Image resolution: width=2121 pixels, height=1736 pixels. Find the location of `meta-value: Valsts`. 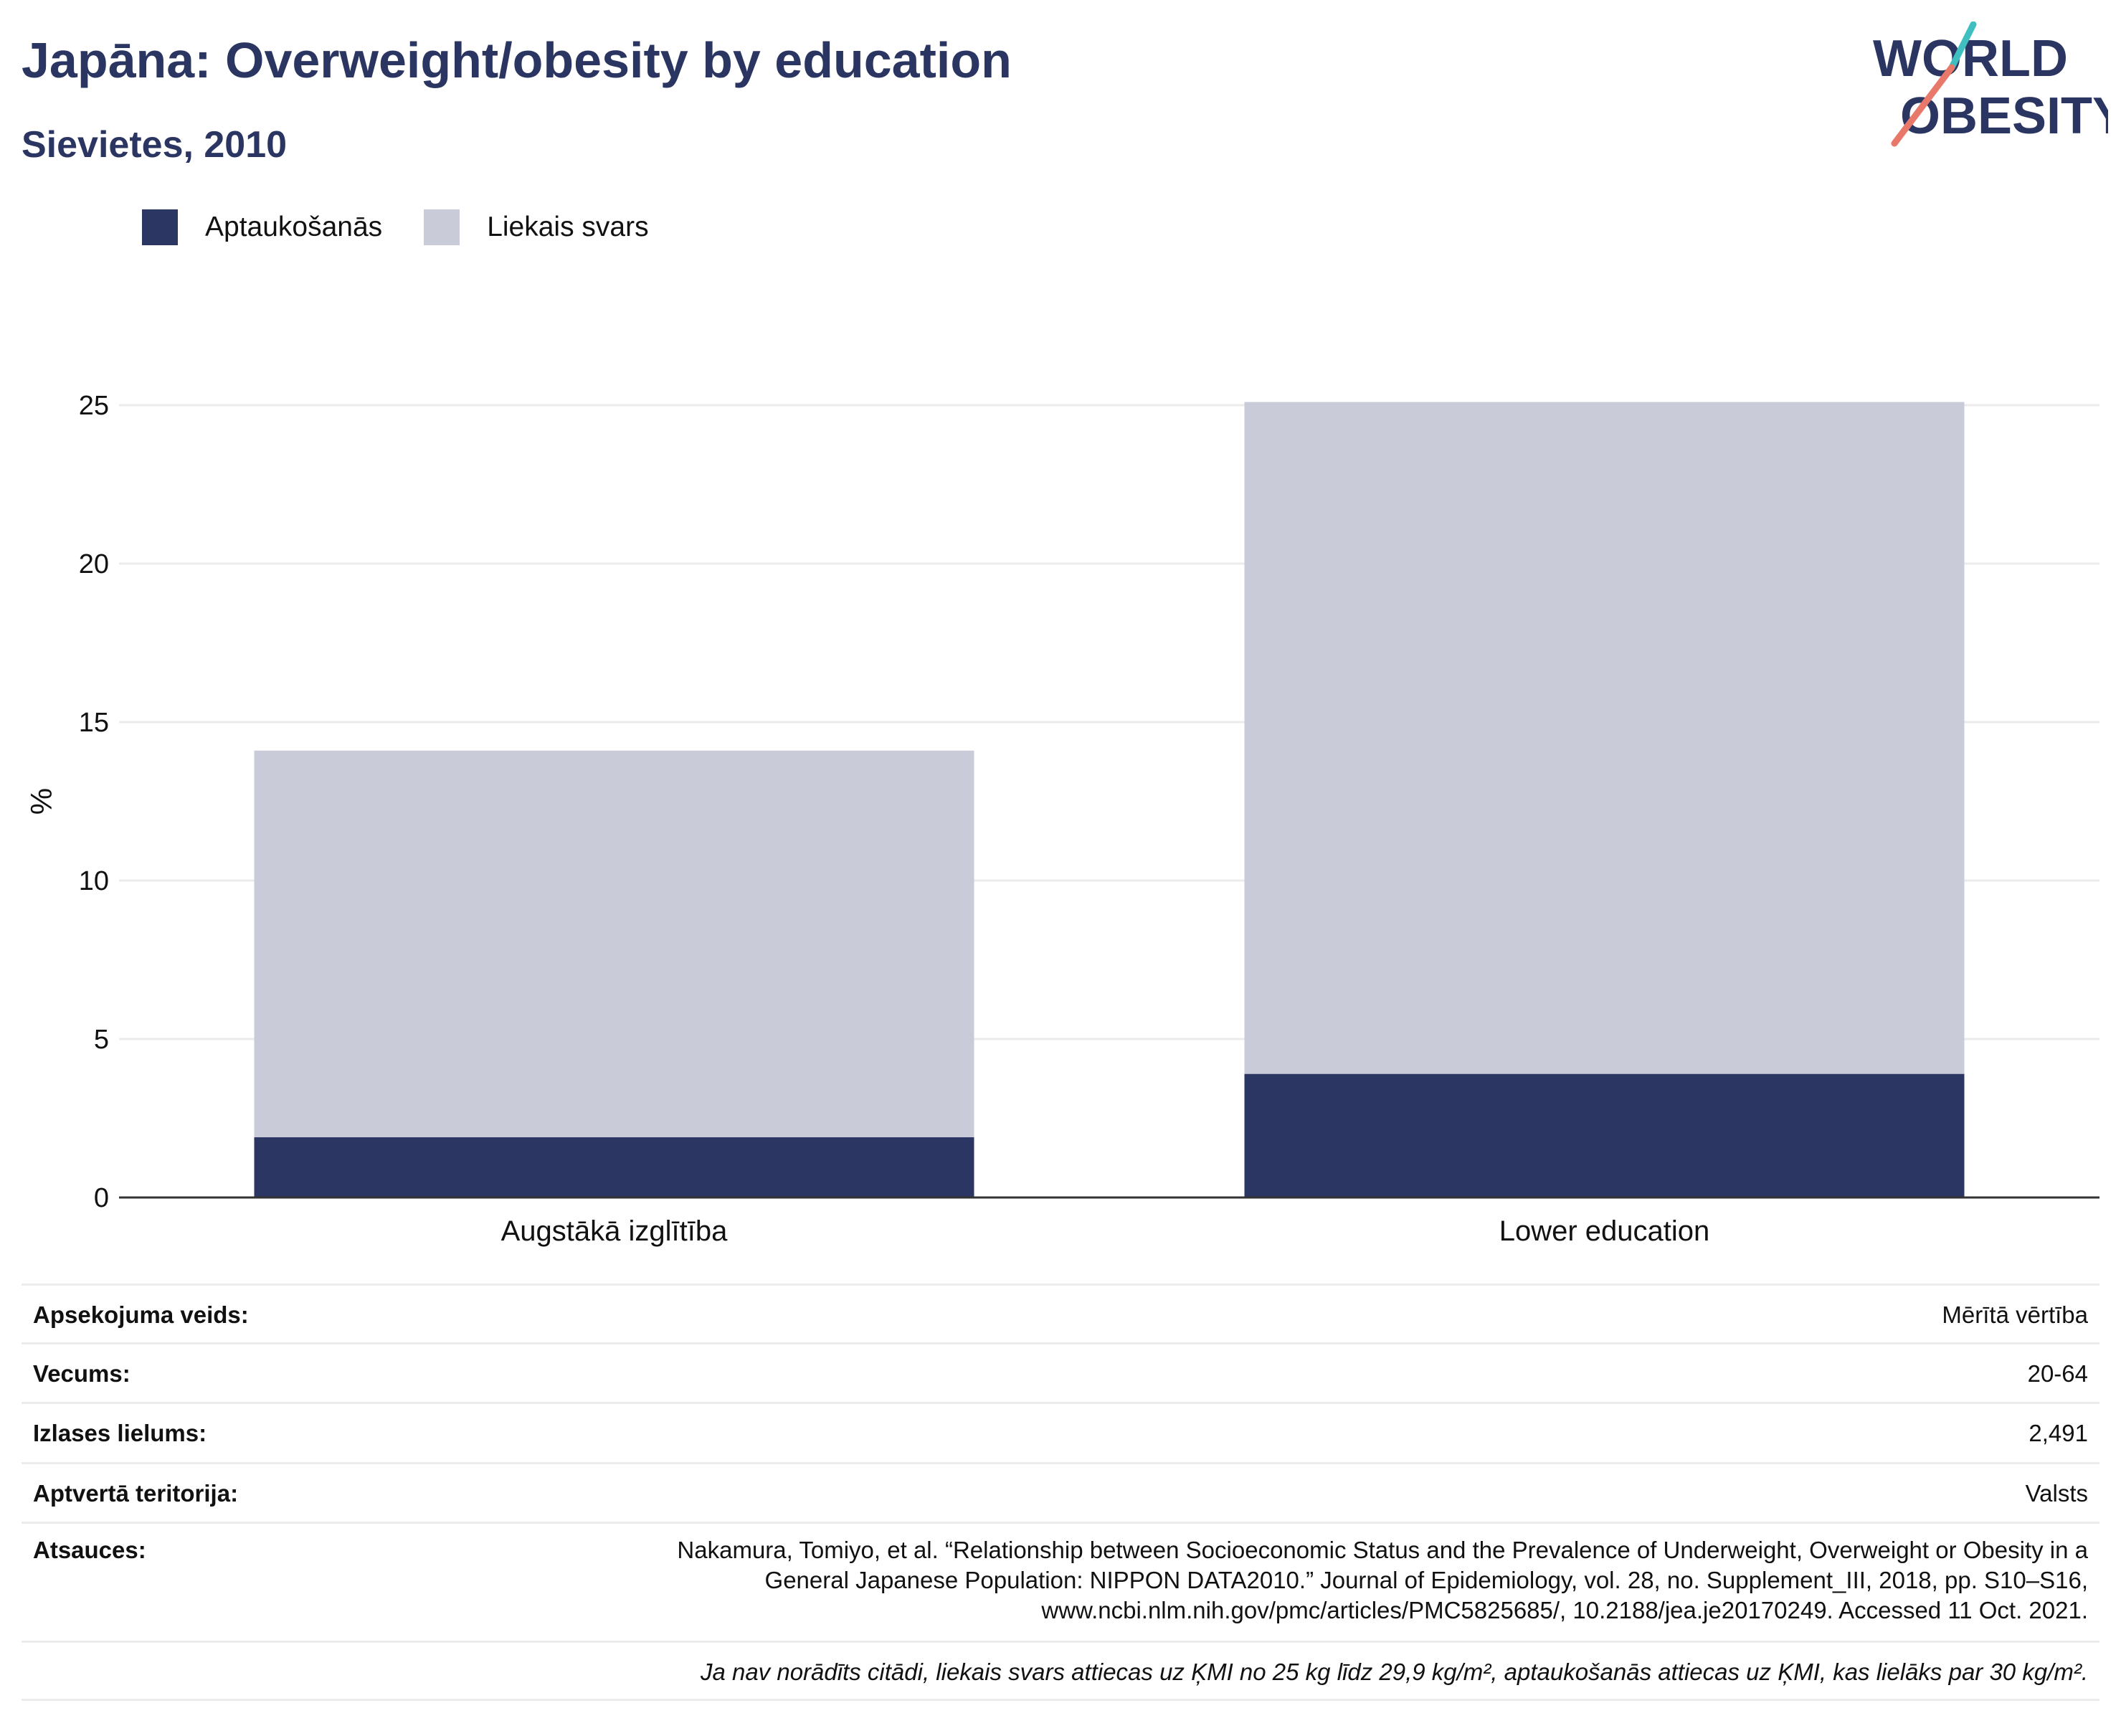

meta-value: Valsts is located at coordinates (2056, 1494).